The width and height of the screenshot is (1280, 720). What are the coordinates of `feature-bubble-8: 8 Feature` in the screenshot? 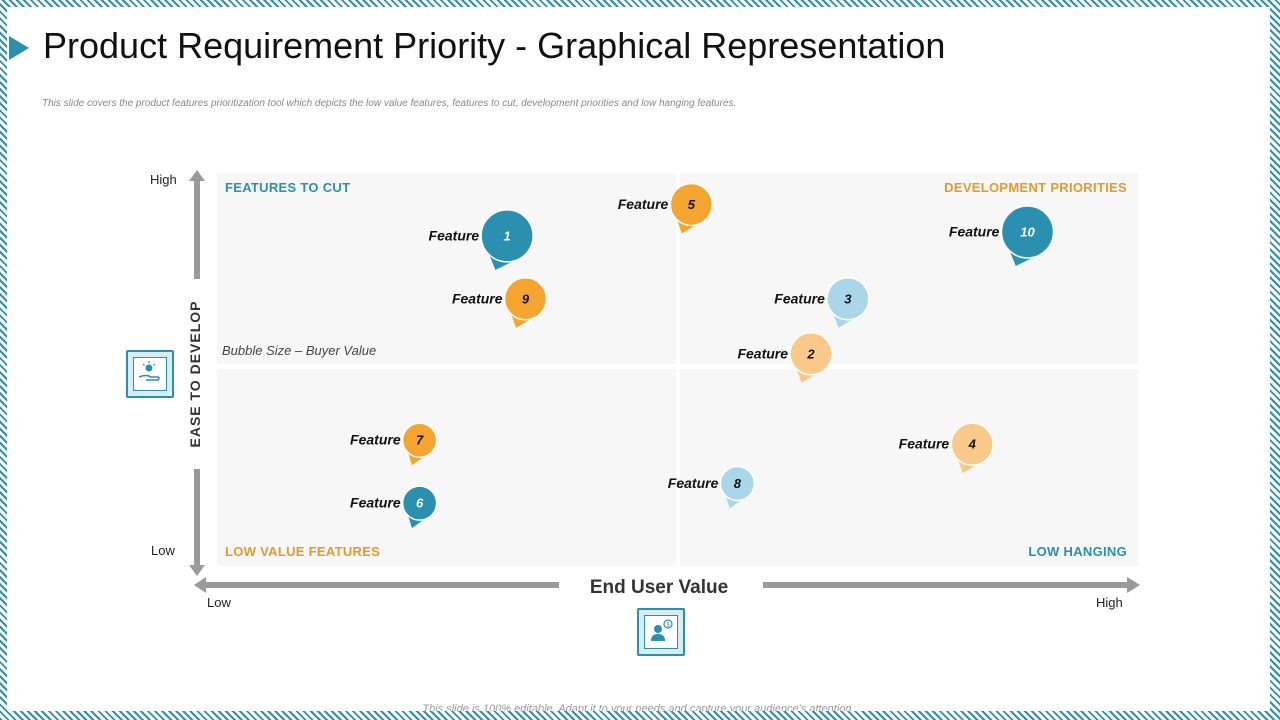 It's located at (712, 487).